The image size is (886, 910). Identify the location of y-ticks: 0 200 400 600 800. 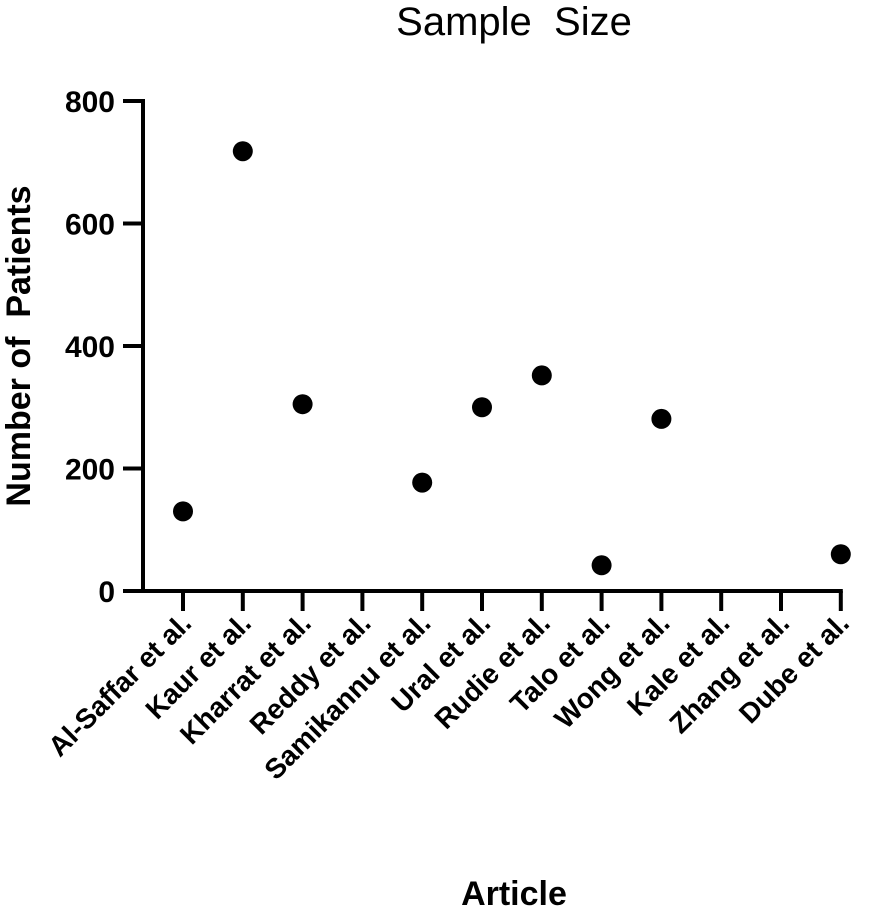
(104, 347).